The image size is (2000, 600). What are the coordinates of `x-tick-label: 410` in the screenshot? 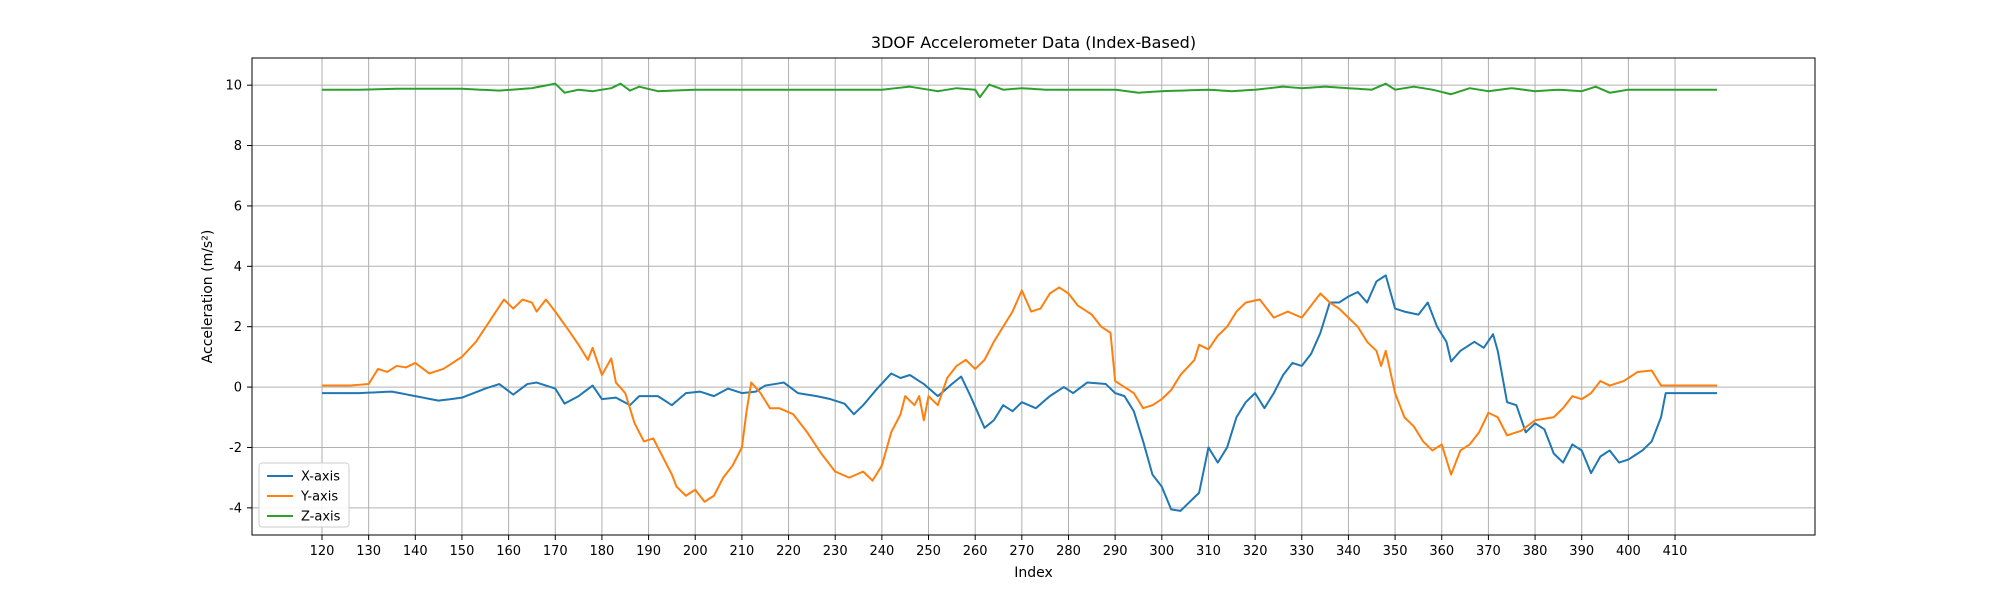 It's located at (1675, 551).